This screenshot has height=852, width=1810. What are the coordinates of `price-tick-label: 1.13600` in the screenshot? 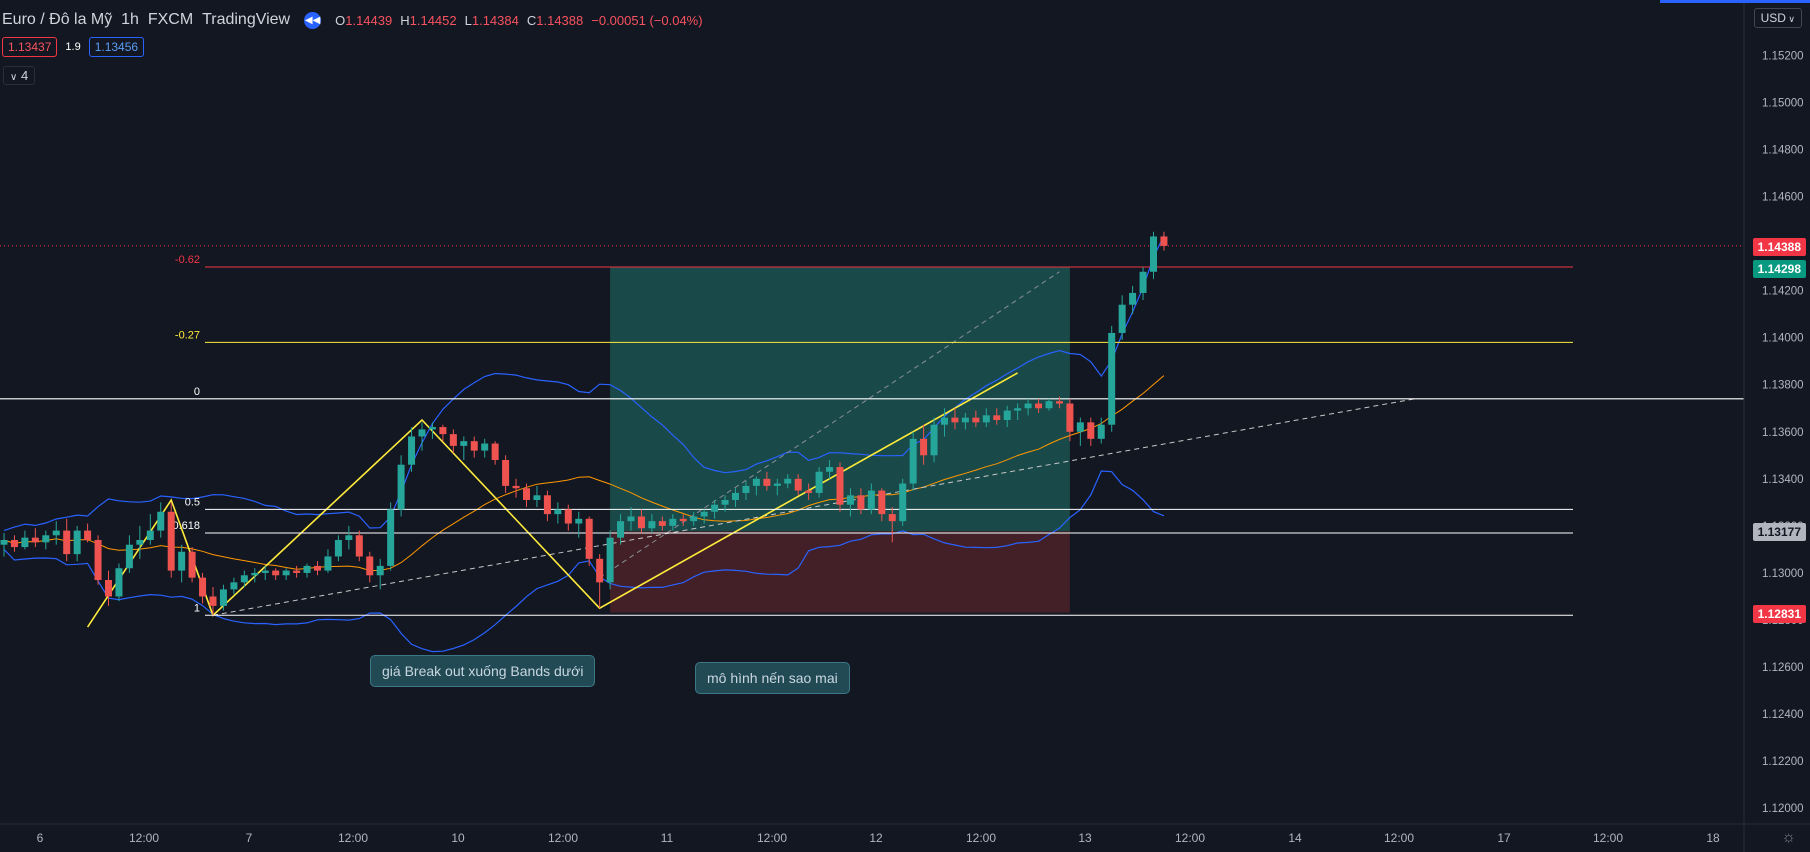 It's located at (1783, 433).